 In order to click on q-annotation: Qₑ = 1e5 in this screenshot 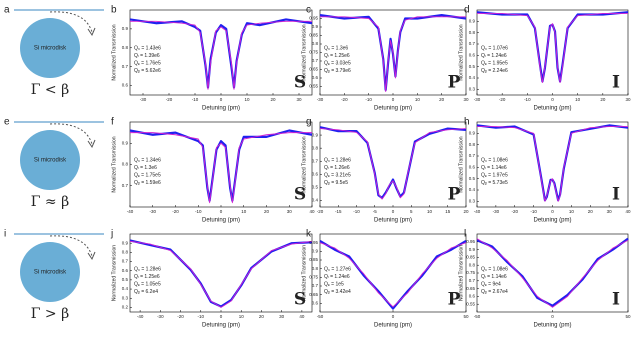, I will do `click(334, 284)`.